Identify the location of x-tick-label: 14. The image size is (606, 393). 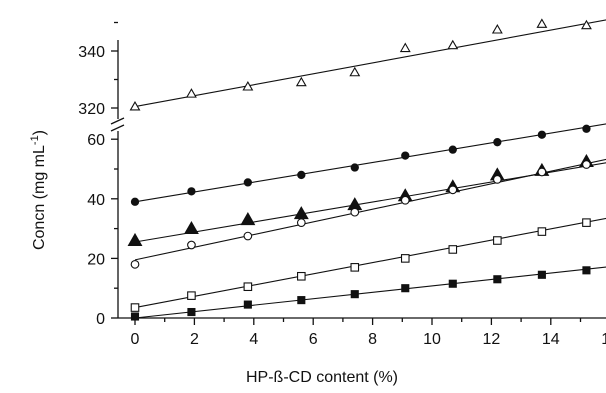
(551, 339).